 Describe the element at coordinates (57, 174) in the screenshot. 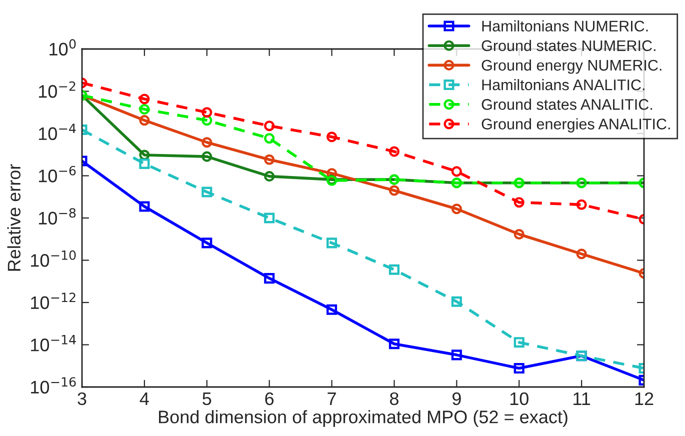

I see `y-tick-label: 10$^{−6}$` at that location.